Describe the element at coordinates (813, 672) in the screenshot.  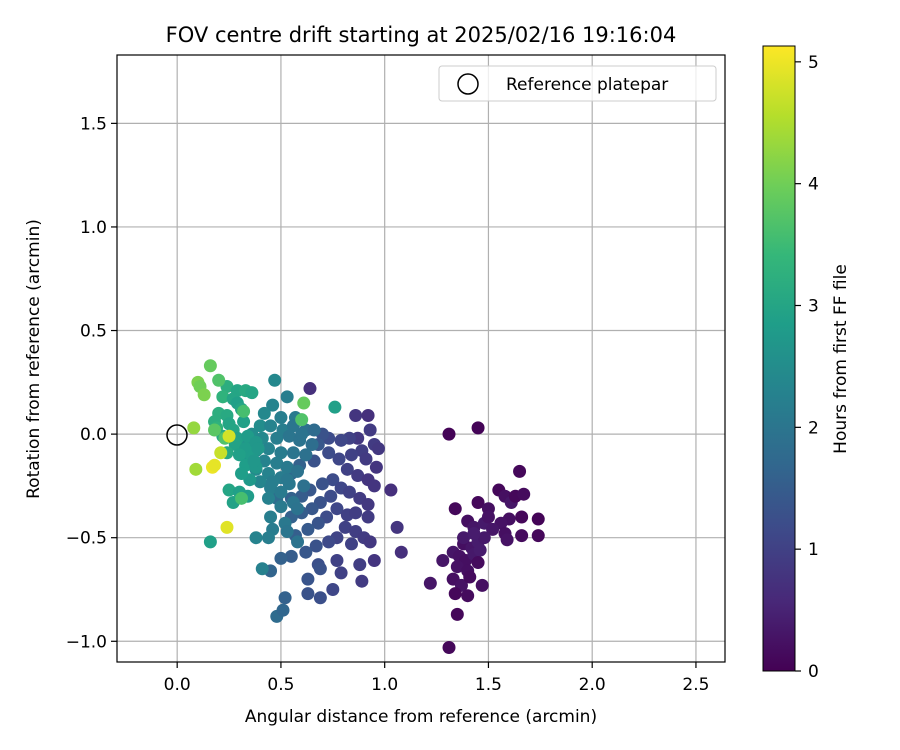
I see `colorbar-tick-label: 0` at that location.